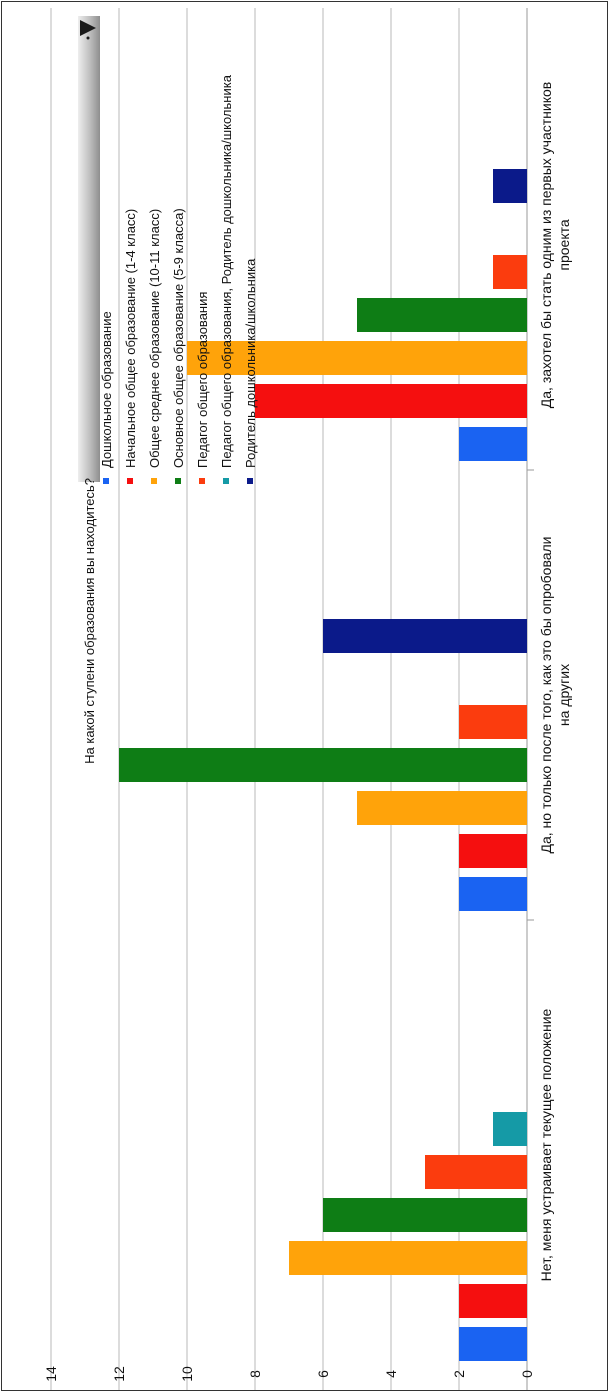 The image size is (611, 1394). I want to click on category-label-line: проекта, so click(564, 244).